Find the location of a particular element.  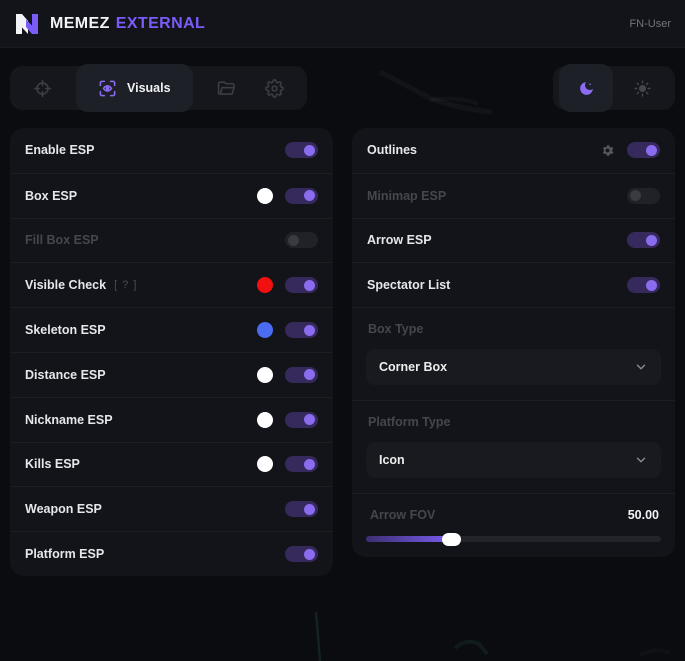

setting-label: Visible Check is located at coordinates (66, 285).